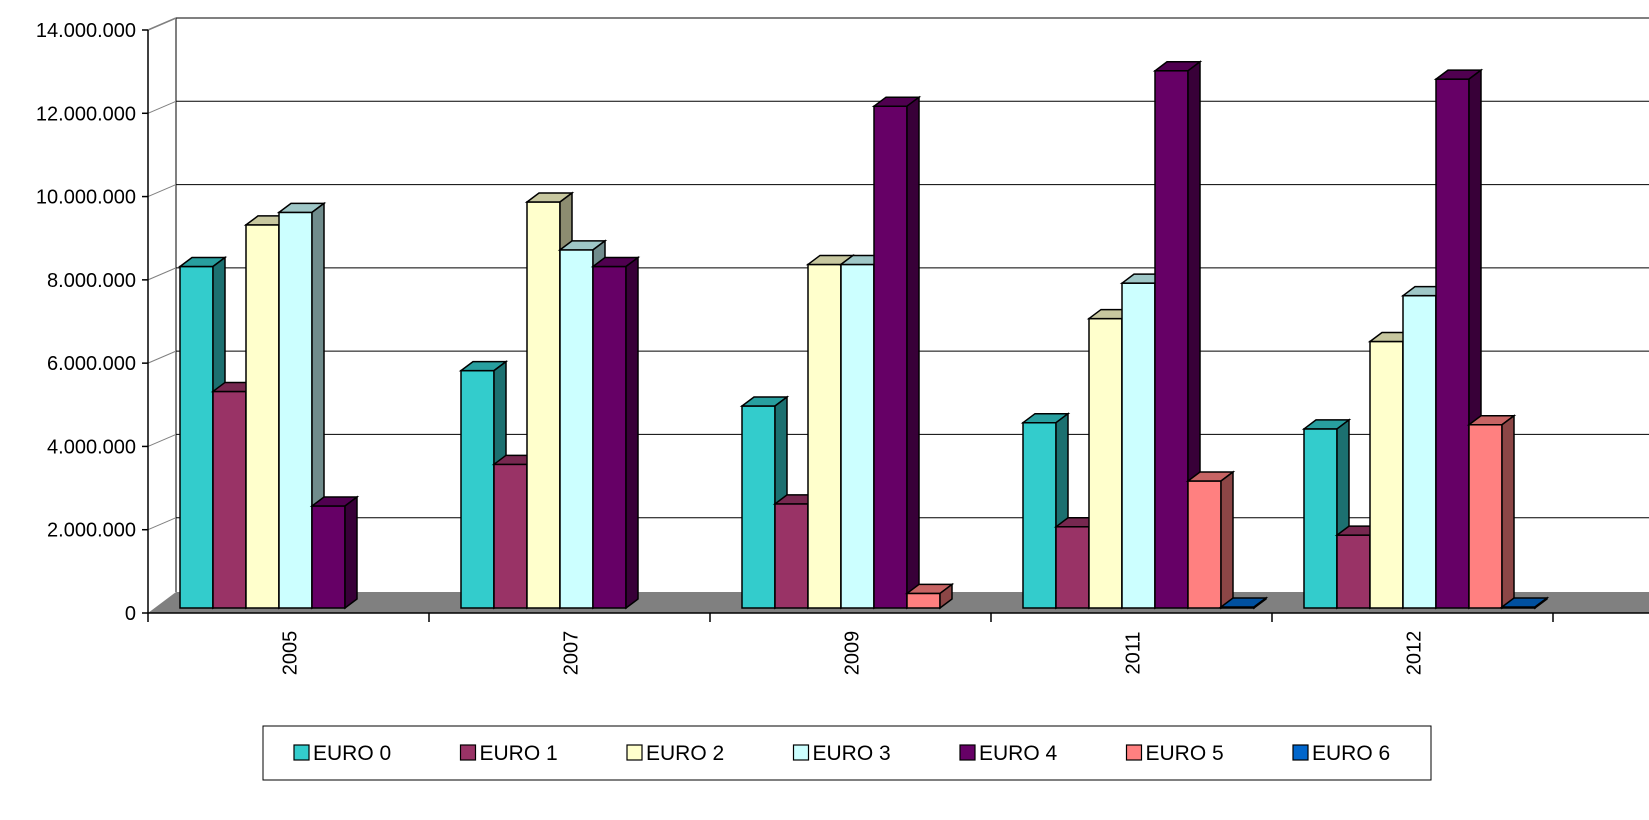 The height and width of the screenshot is (820, 1649). I want to click on bar-euro-4-2007, so click(615, 433).